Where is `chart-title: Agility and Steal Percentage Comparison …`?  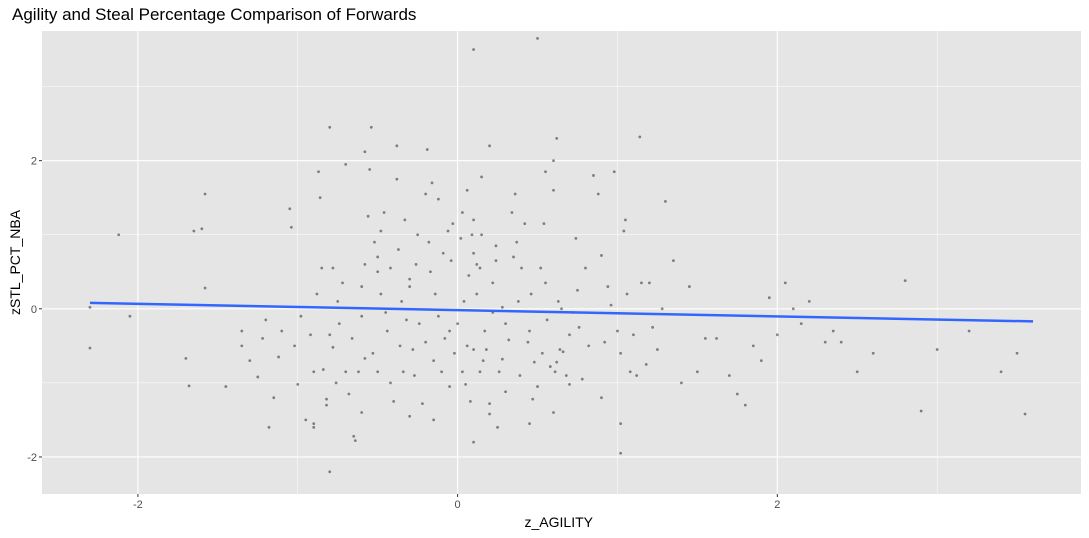
chart-title: Agility and Steal Percentage Comparison … is located at coordinates (214, 14).